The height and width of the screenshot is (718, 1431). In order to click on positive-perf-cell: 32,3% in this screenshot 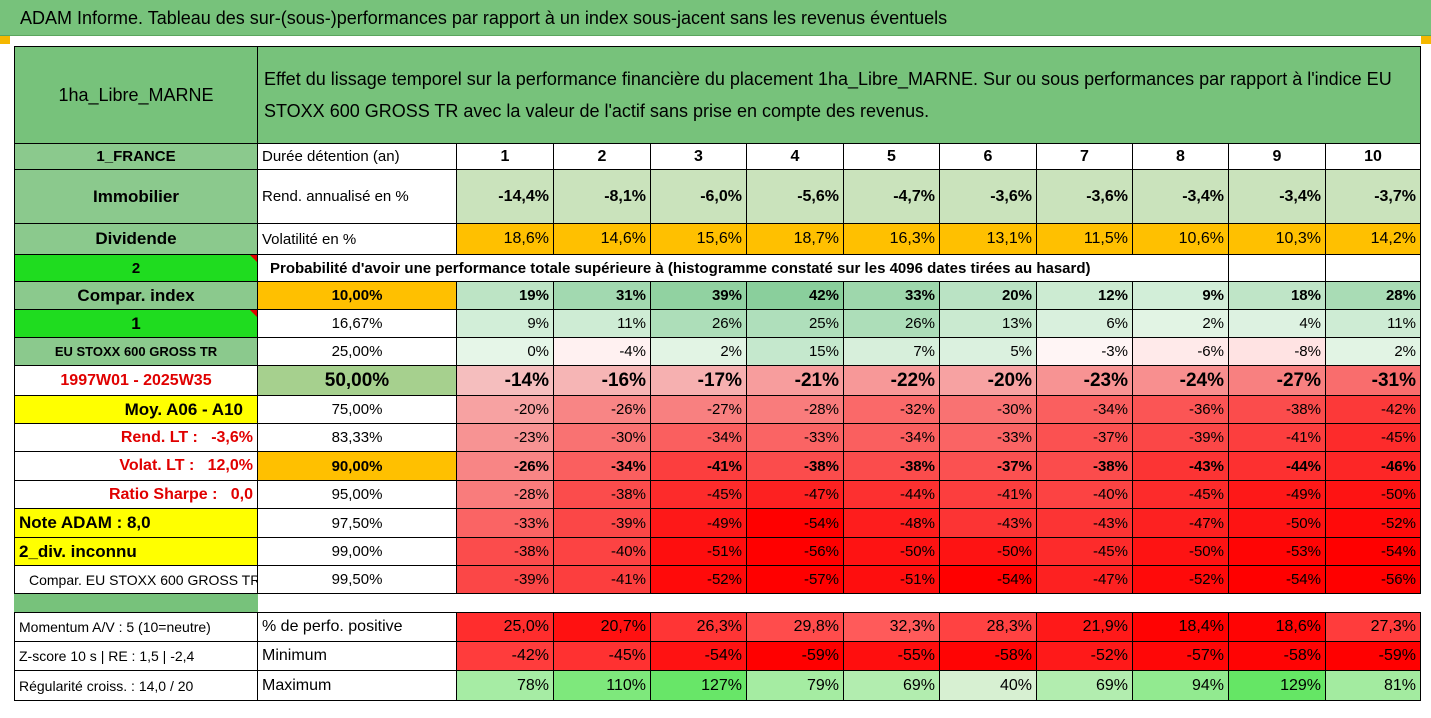, I will do `click(892, 627)`.